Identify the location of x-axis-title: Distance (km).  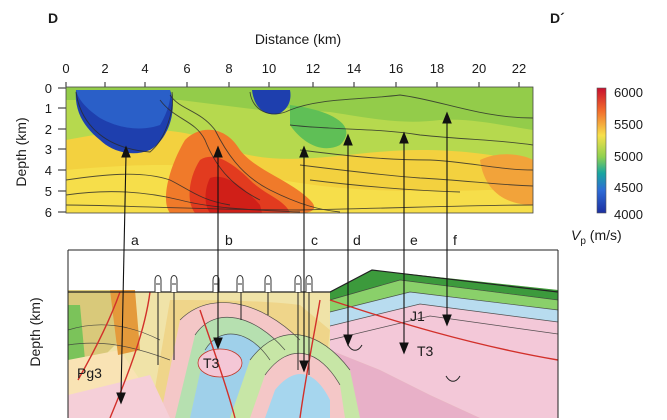
(298, 39).